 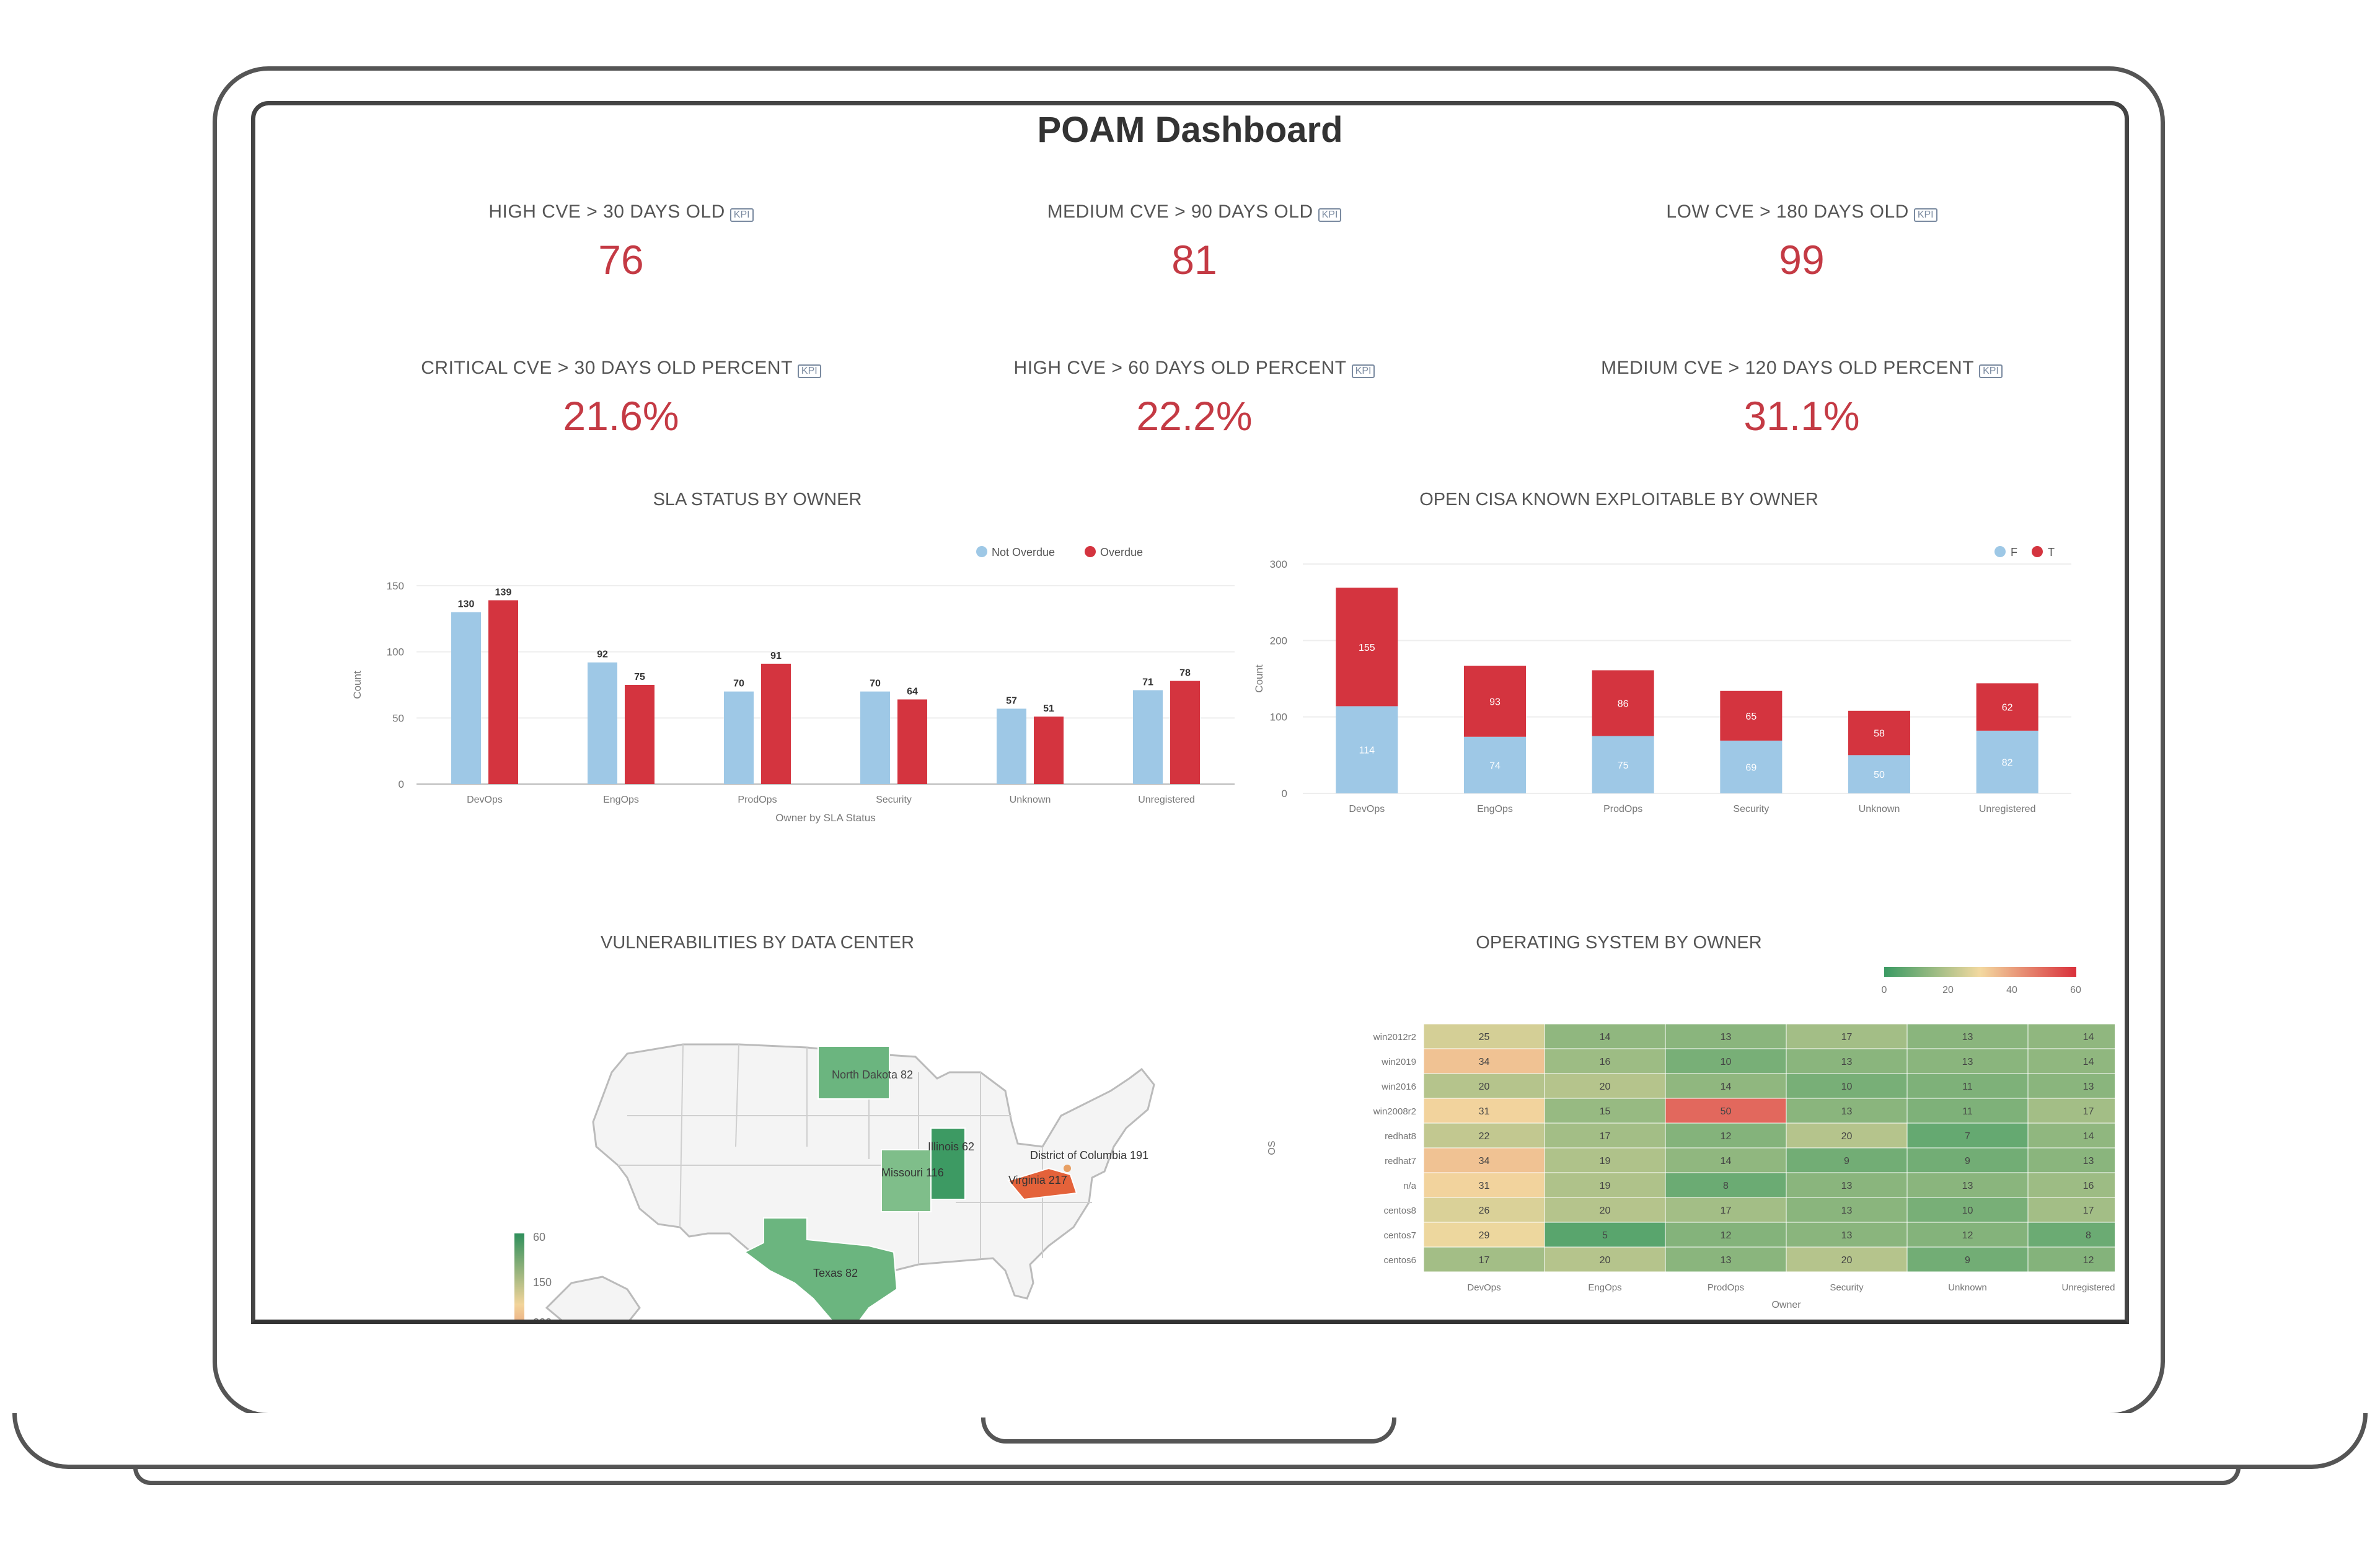 What do you see at coordinates (1194, 398) in the screenshot?
I see `kpi-high-cve-60-percent: HIGH CVE > 60 DAYS OLD PERCENT KPI 22.2%` at bounding box center [1194, 398].